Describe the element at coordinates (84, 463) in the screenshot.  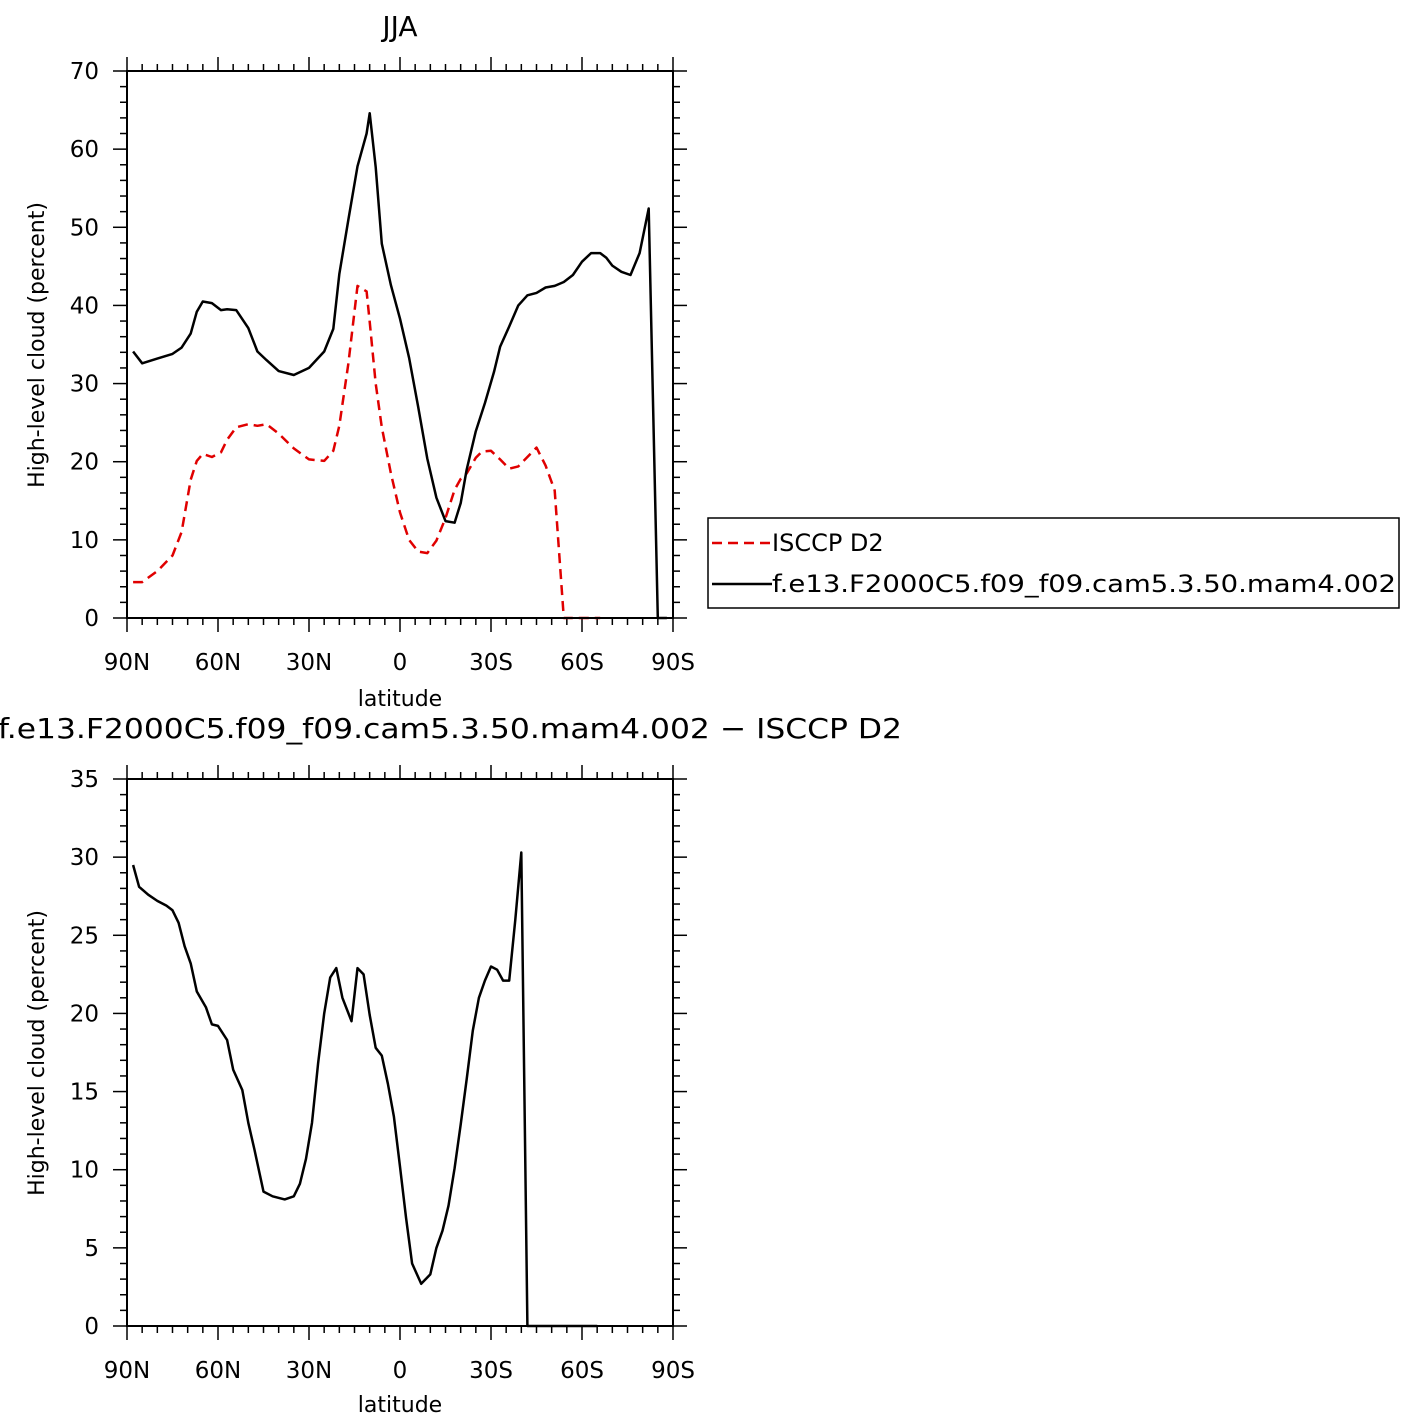
I see `top-y-tick-label: 20` at that location.